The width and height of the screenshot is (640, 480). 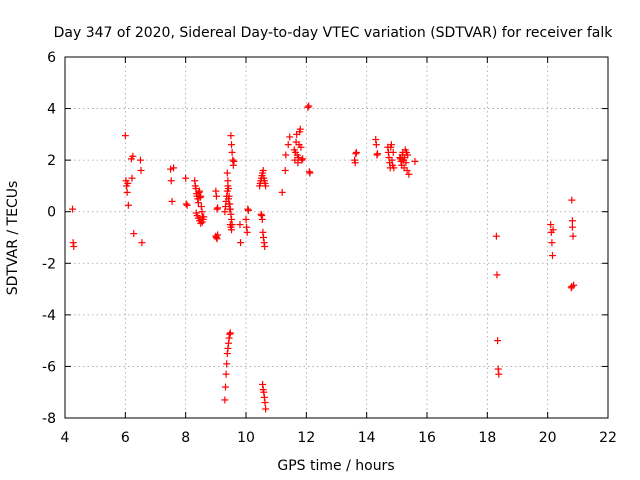 What do you see at coordinates (185, 438) in the screenshot?
I see `x-tick-label: 8` at bounding box center [185, 438].